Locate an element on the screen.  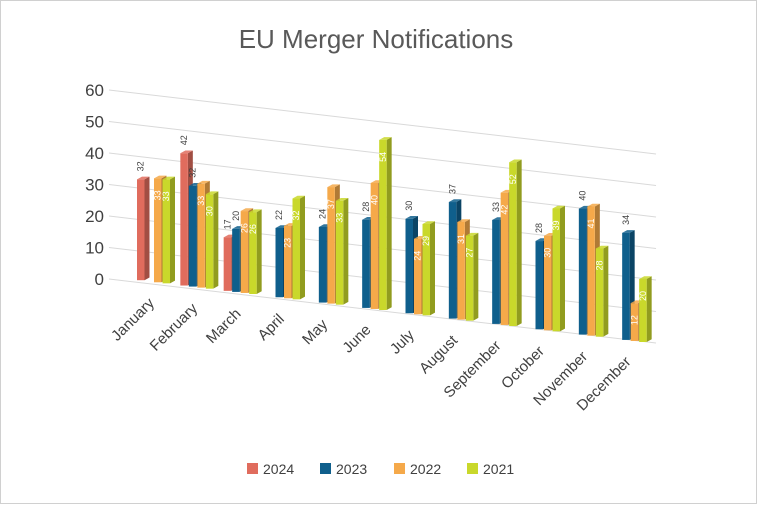
y-tick-label: 30 is located at coordinates (94, 185).